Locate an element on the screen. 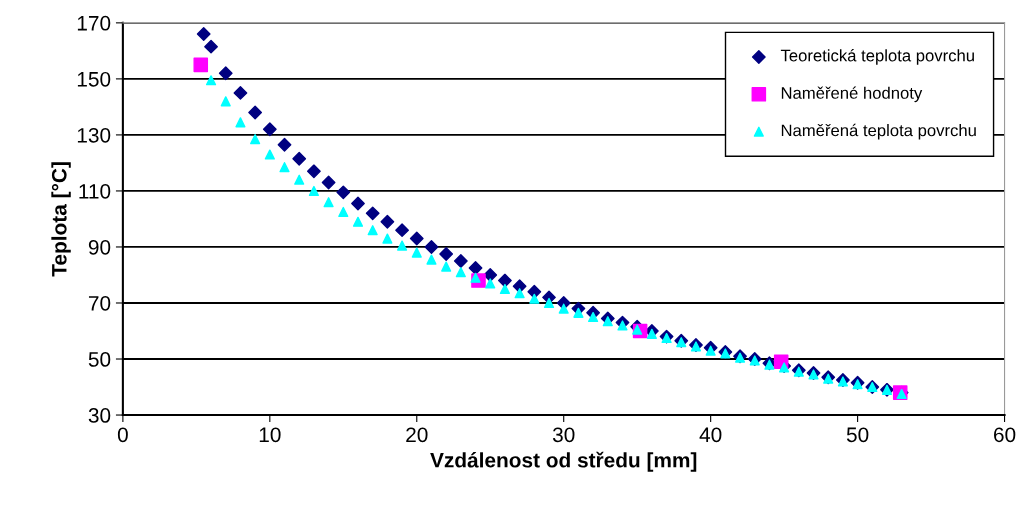  legend-label: Teoretická teplota povrchu is located at coordinates (877, 57).